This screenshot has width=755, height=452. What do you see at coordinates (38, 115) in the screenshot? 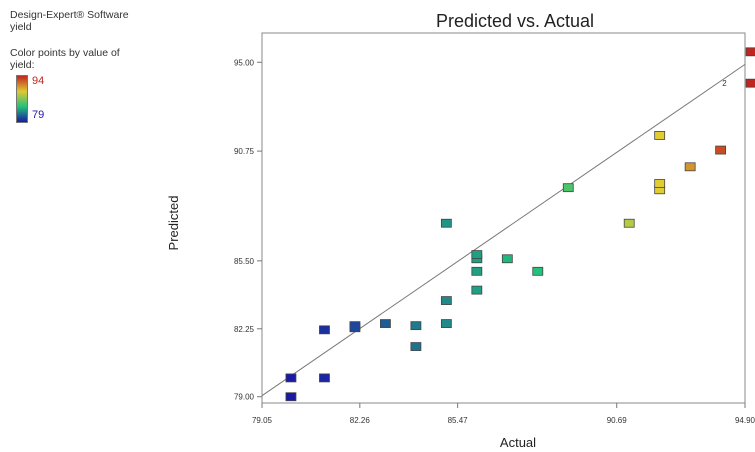
I see `legend-low-value: 79` at bounding box center [38, 115].